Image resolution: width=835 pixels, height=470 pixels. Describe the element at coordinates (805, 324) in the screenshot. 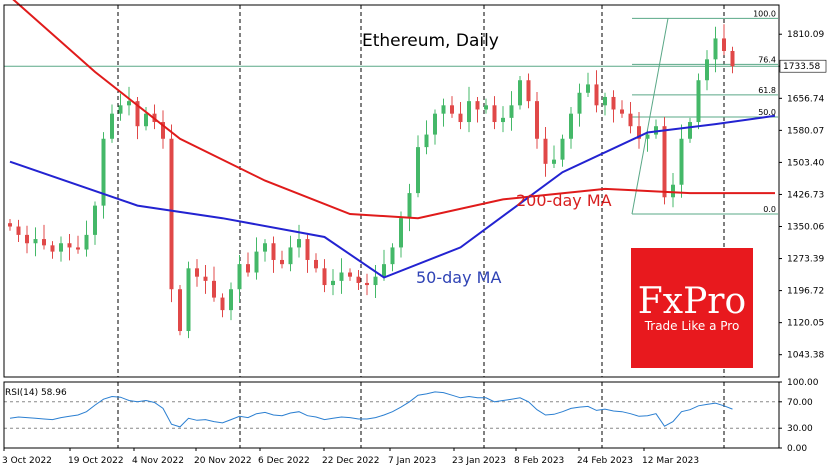

I see `y-tick-label: 1120.05` at that location.